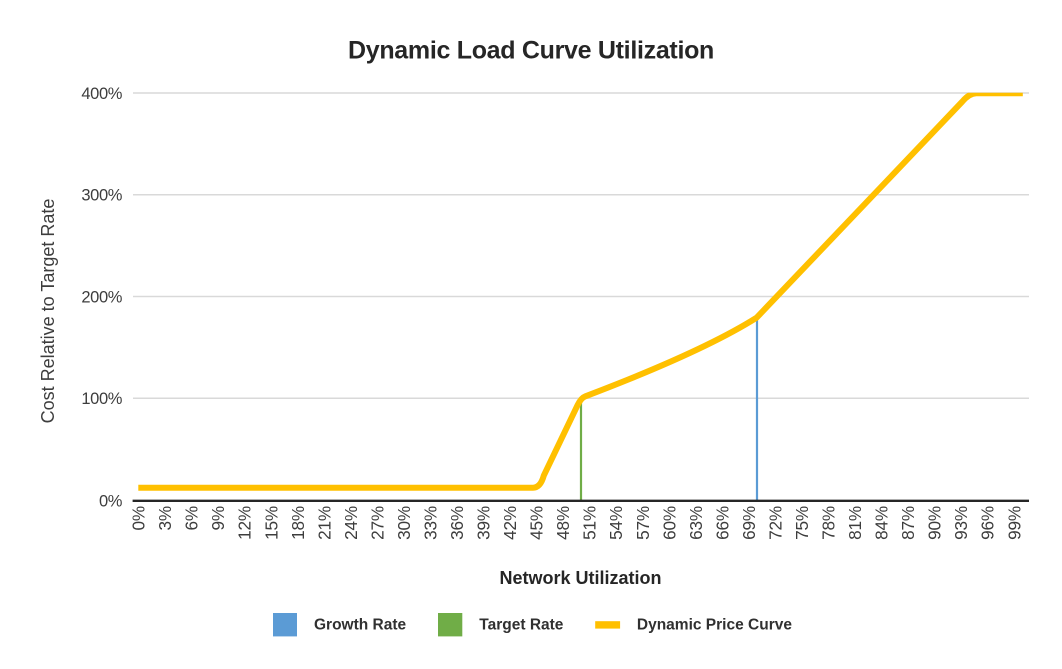 This screenshot has height=669, width=1062. What do you see at coordinates (988, 523) in the screenshot?
I see `svg-text: 96%` at bounding box center [988, 523].